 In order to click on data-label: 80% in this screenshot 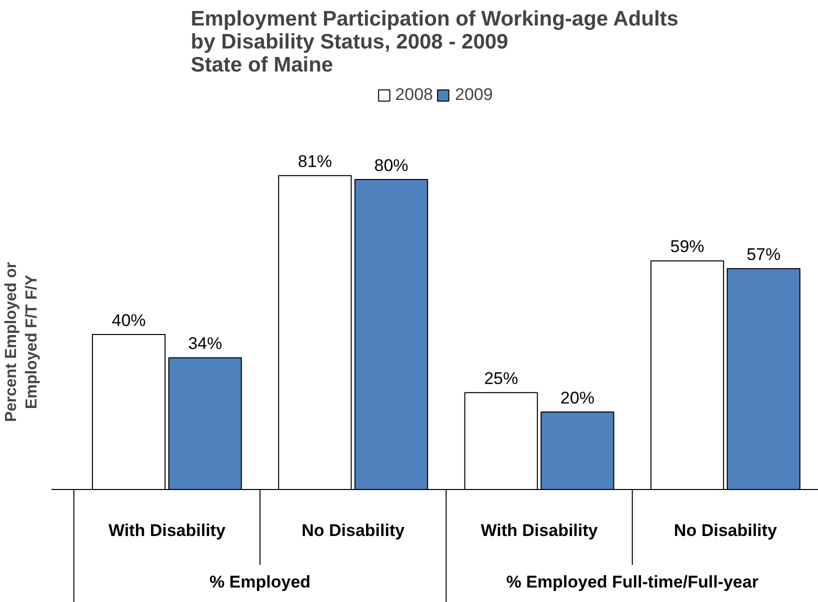, I will do `click(391, 165)`.